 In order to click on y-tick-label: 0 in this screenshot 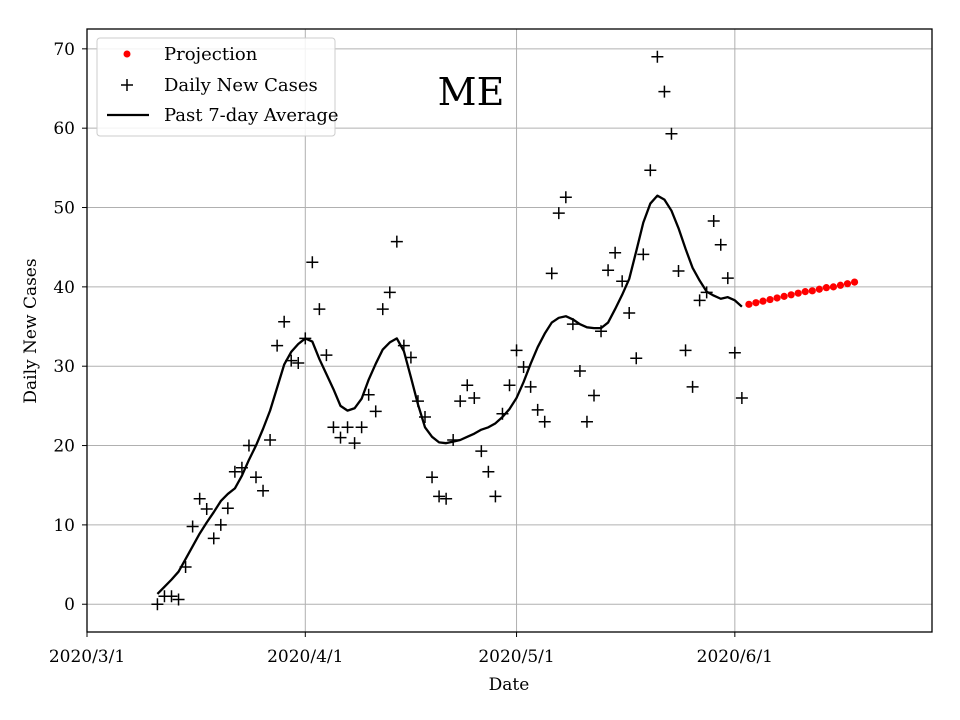, I will do `click(69, 605)`.